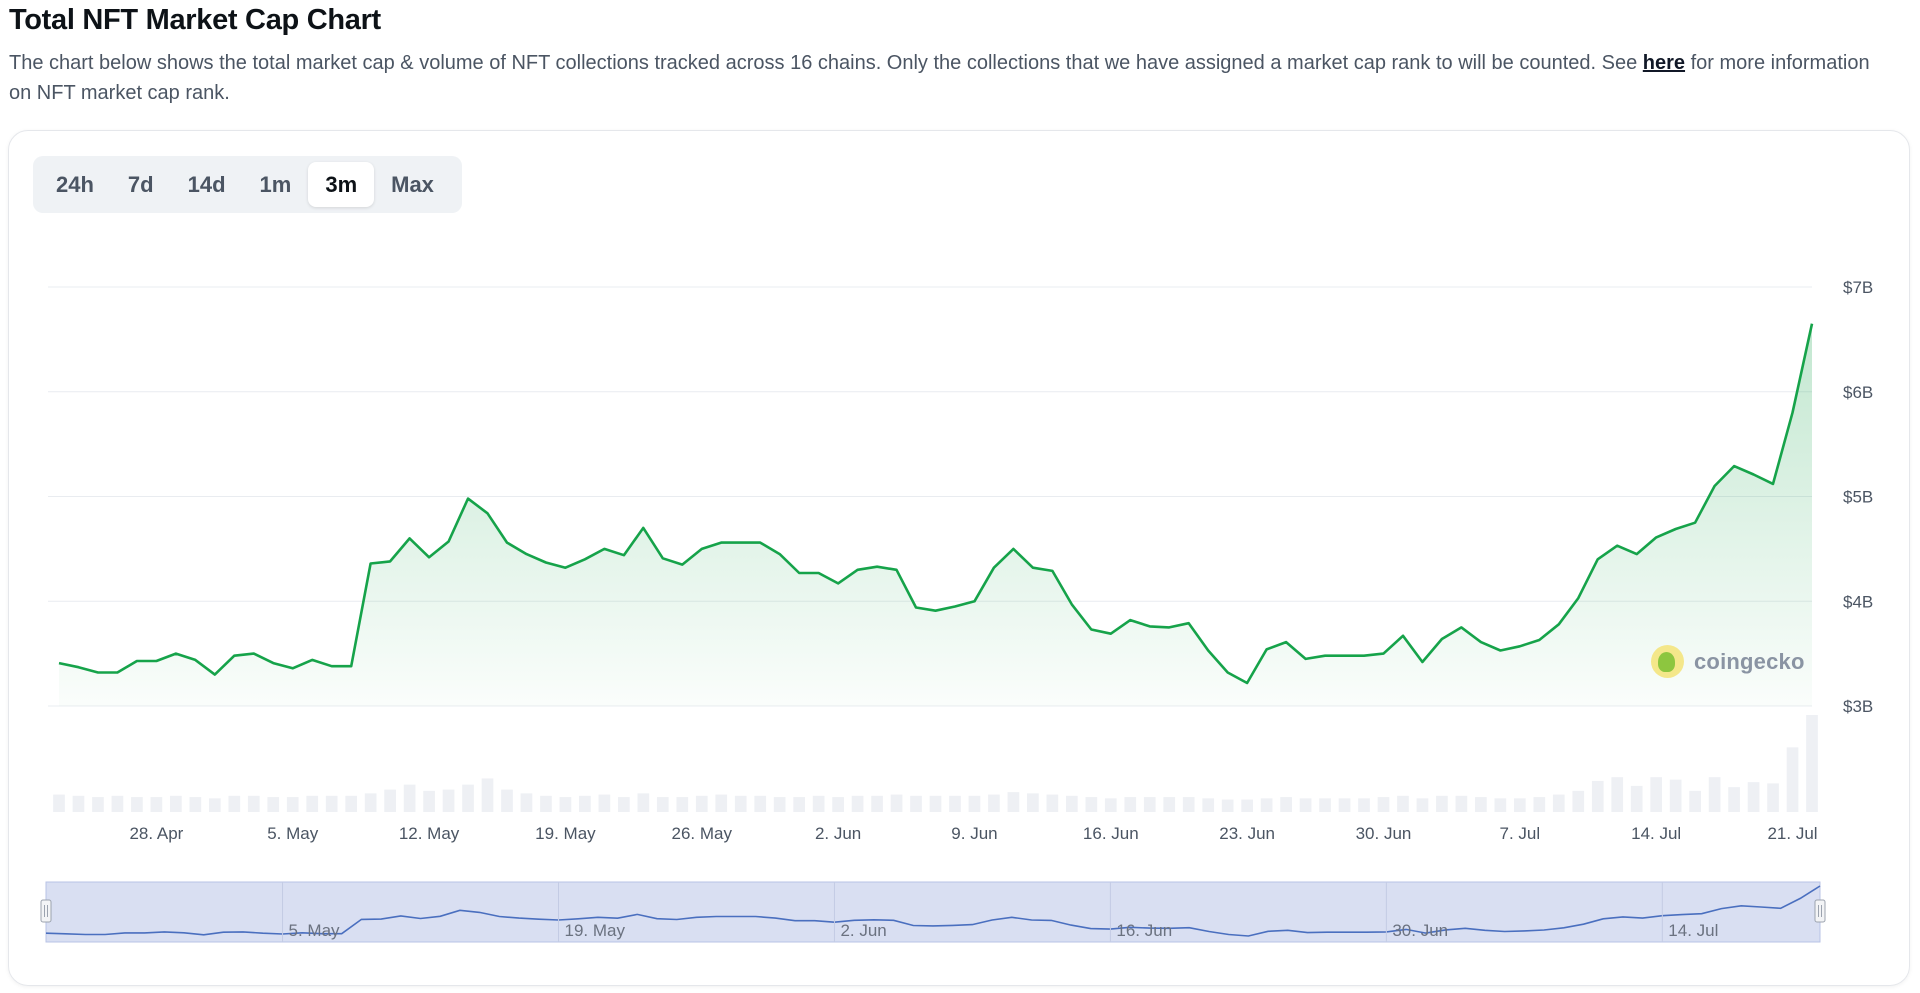 The image size is (1920, 993). Describe the element at coordinates (1667, 661) in the screenshot. I see `gecko-icon` at that location.